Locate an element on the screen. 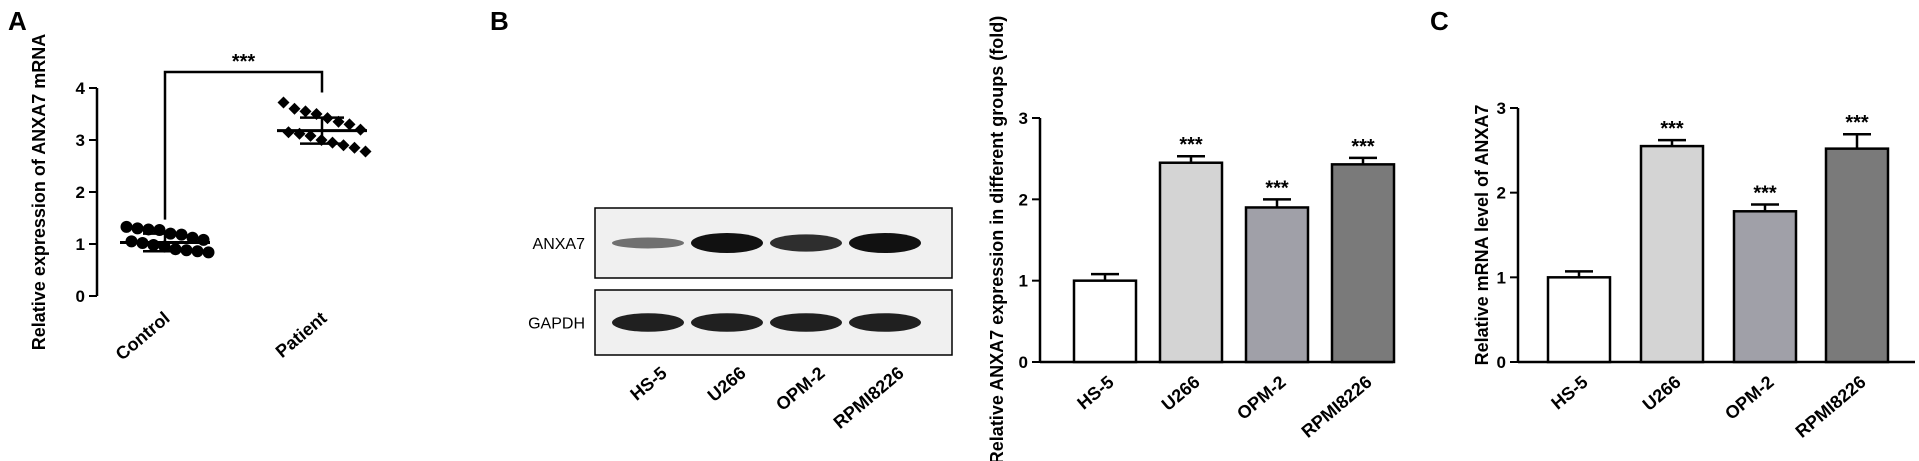  y-tick-label-a: 1 is located at coordinates (80, 244).